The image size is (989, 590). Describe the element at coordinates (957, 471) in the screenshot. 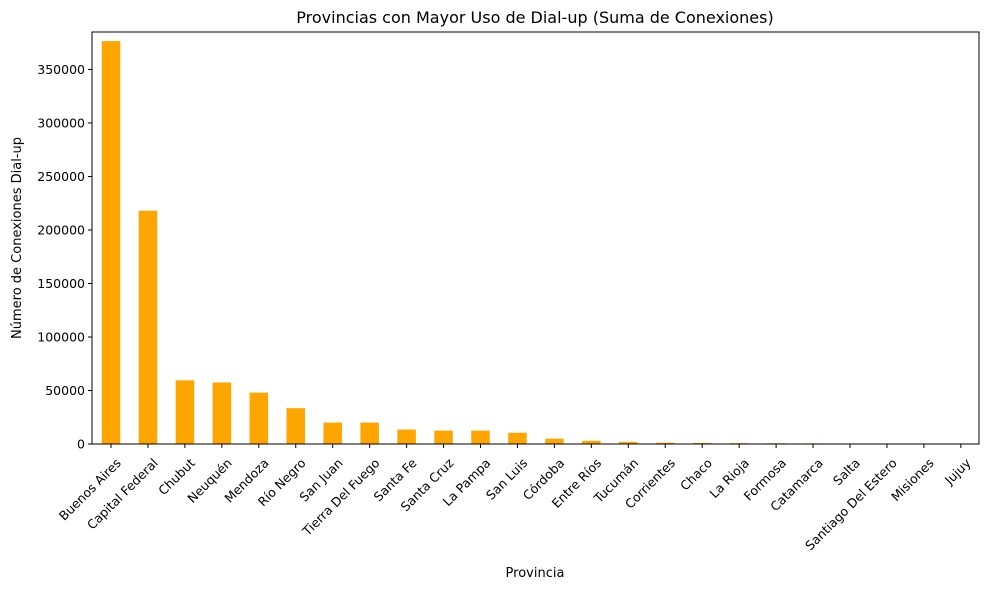

I see `x-tick-label: Jujuy` at that location.